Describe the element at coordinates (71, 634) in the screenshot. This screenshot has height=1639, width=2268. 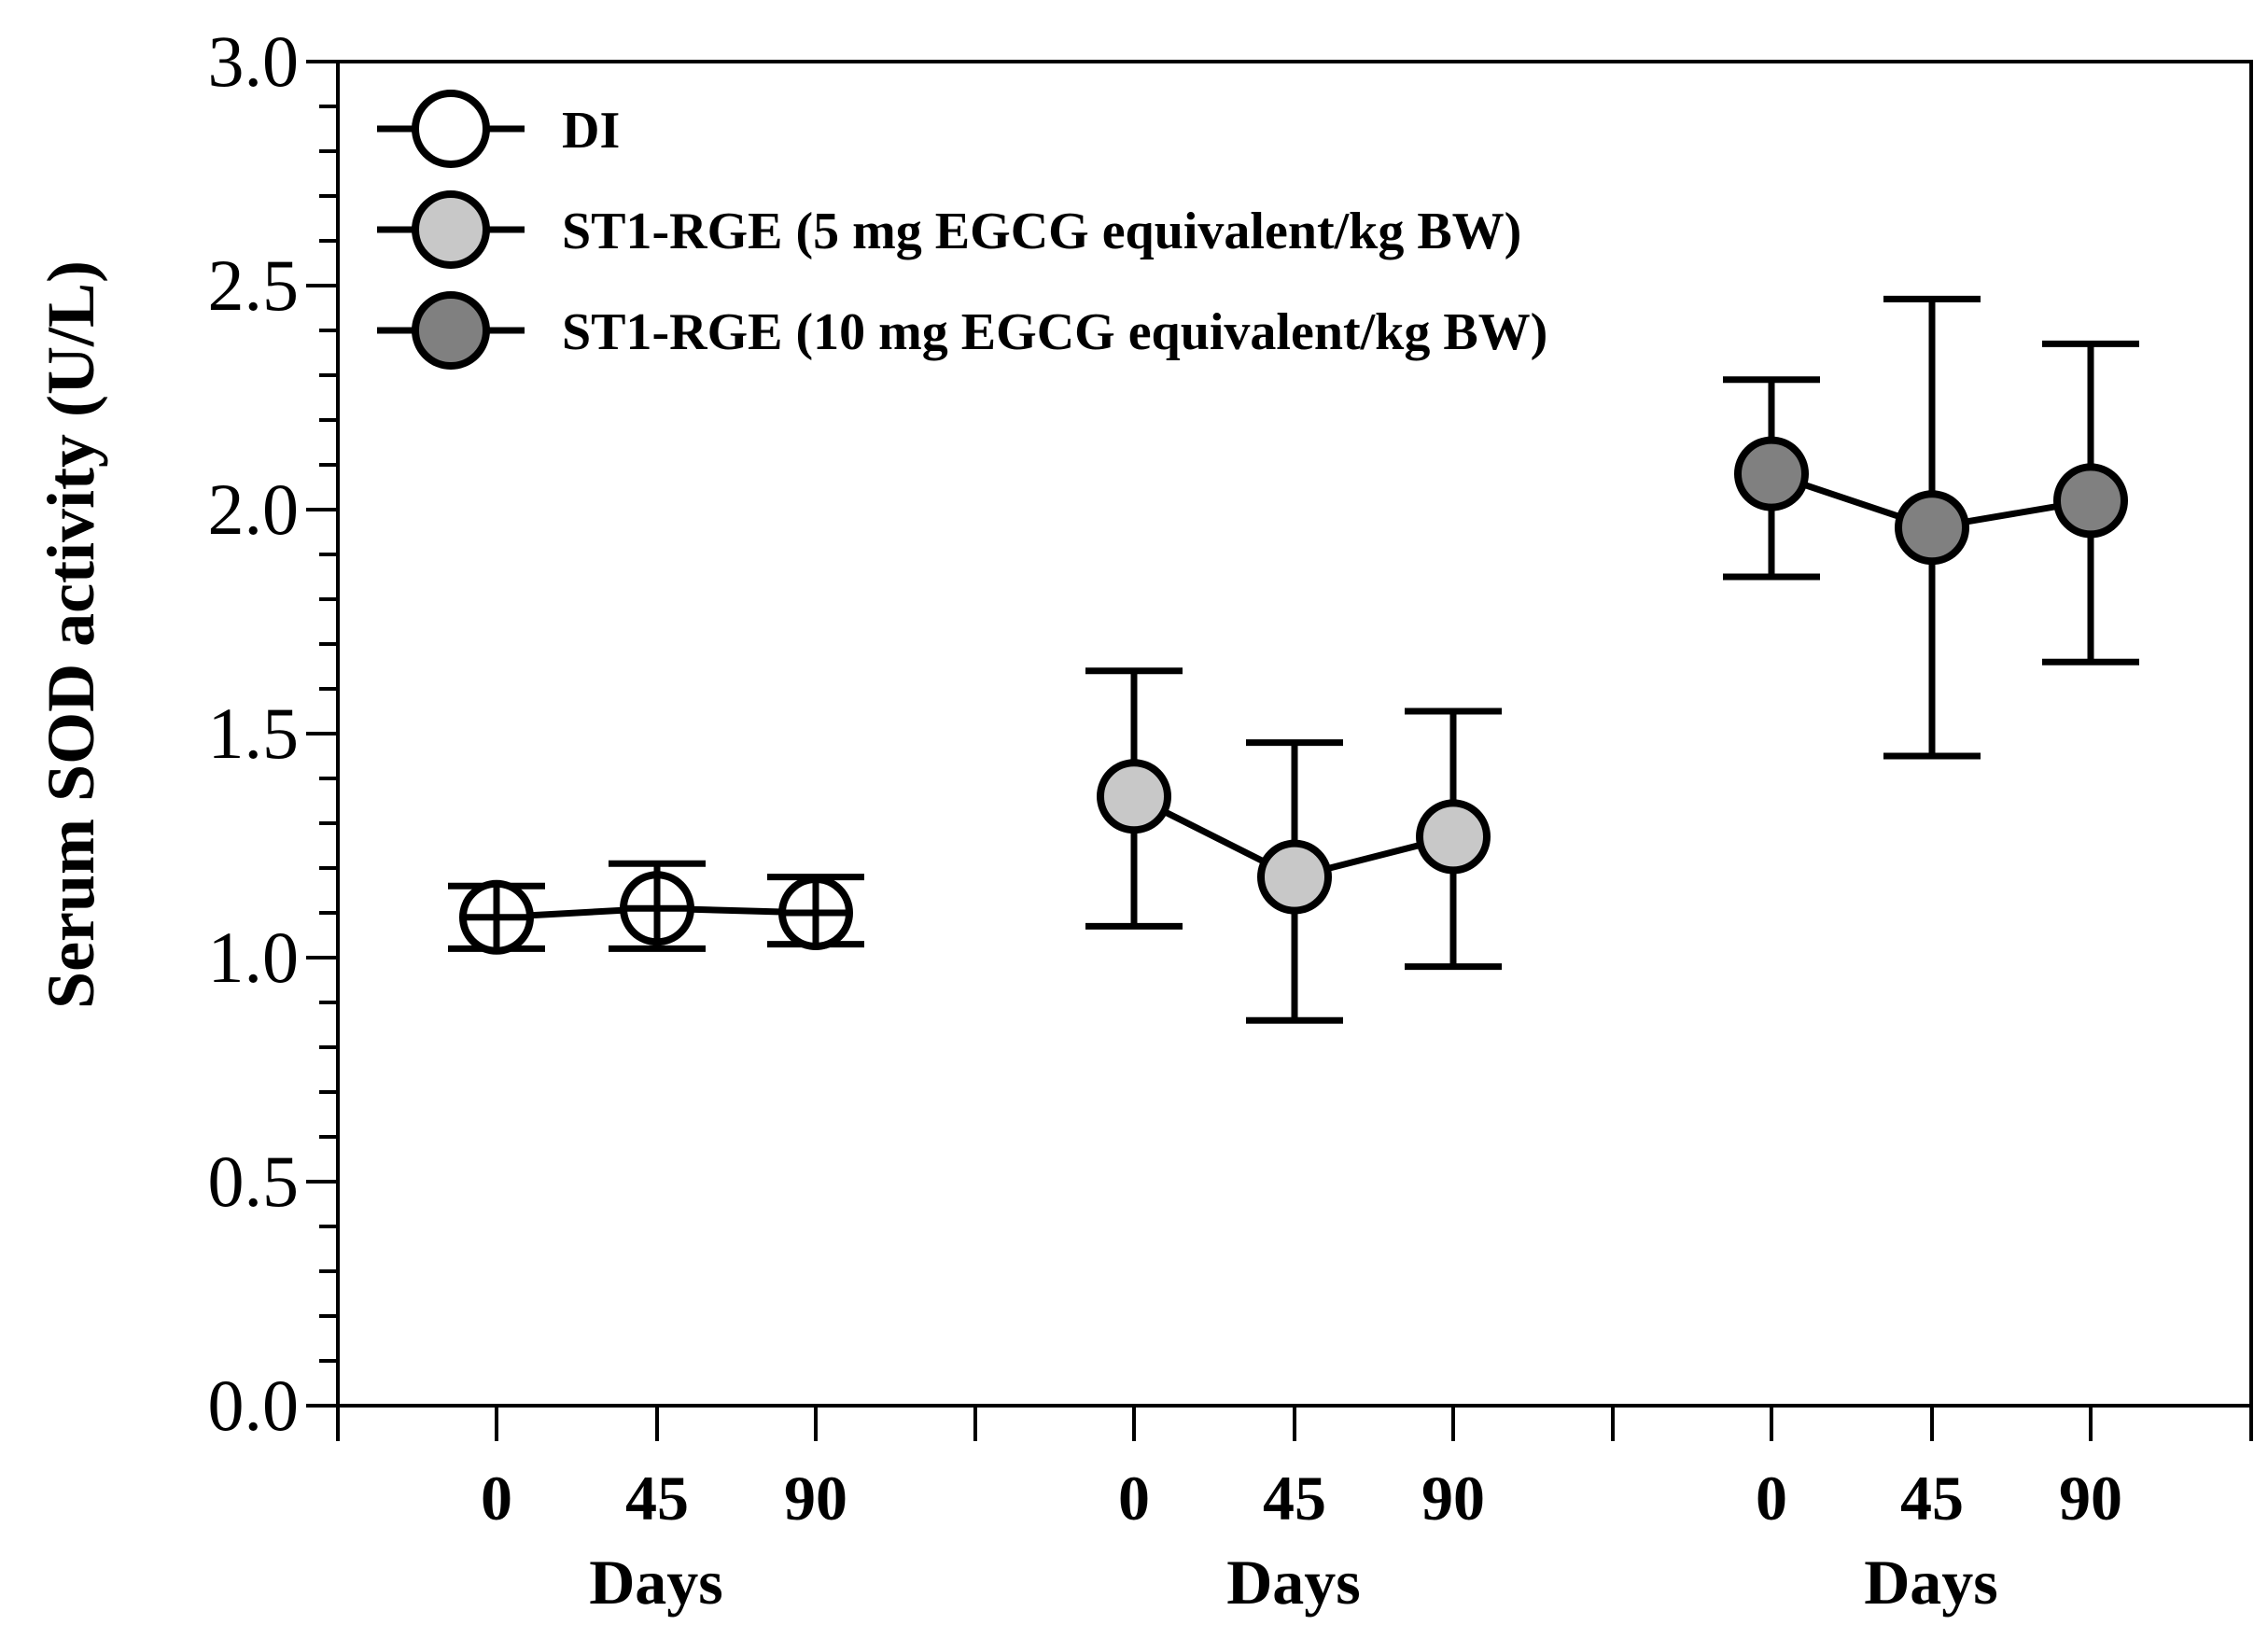
I see `y-axis-label: Serum SOD activity (U/L)` at that location.